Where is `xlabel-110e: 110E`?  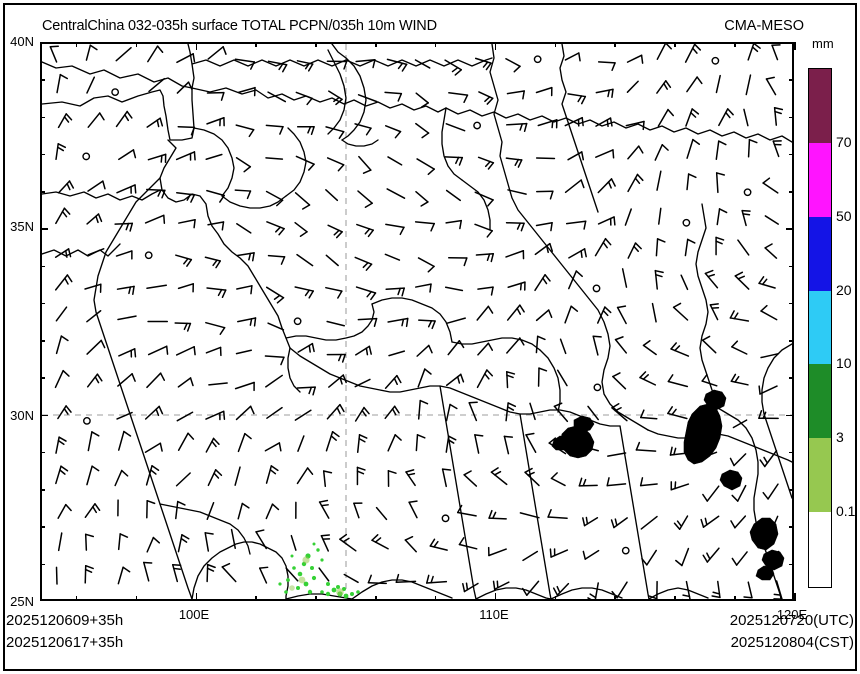
xlabel-110e: 110E is located at coordinates (494, 614).